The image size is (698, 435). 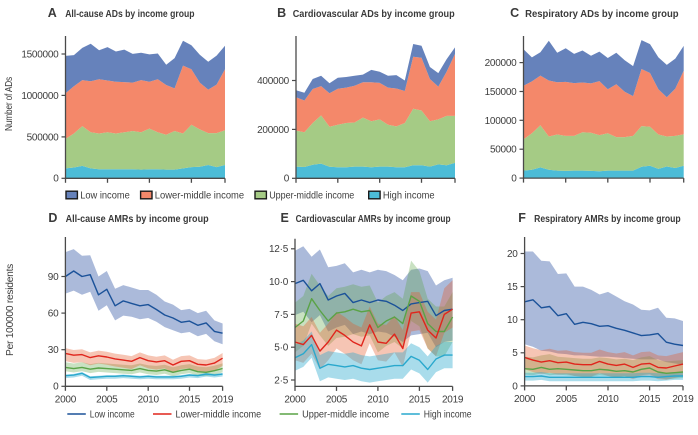 I want to click on svg-text:Respiratory ADs by income grou: Respiratory ADs by income group, so click(x=602, y=14).